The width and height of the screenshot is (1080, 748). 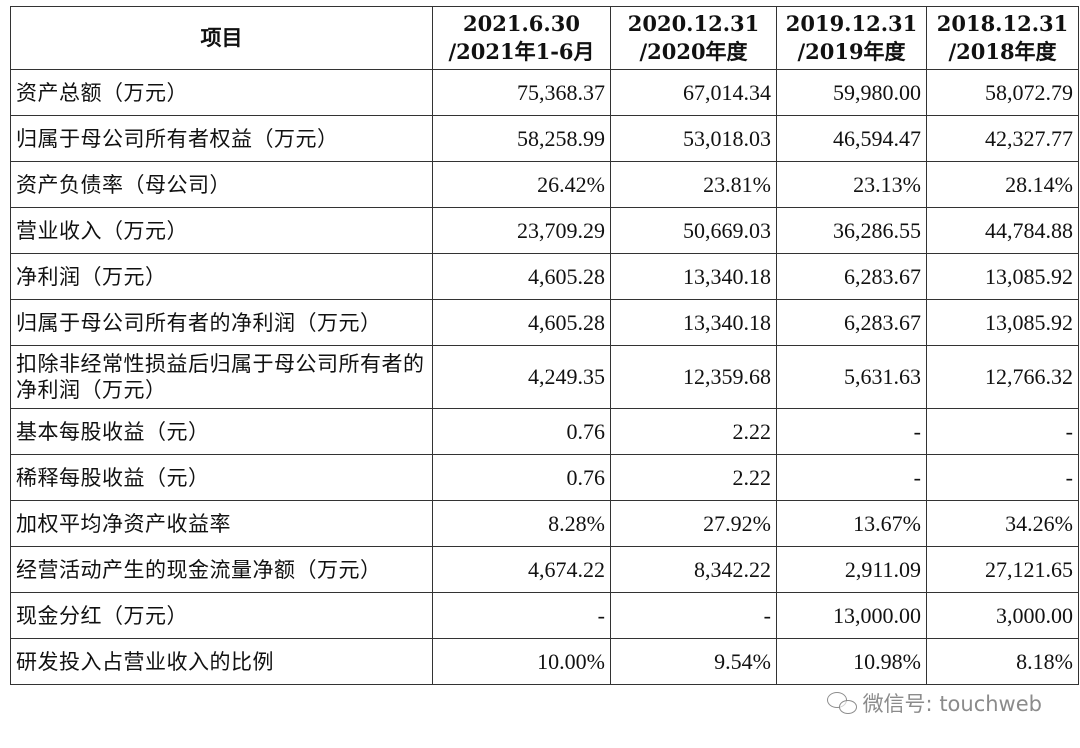 I want to click on cell-2021h1: 10.00%, so click(x=521, y=661).